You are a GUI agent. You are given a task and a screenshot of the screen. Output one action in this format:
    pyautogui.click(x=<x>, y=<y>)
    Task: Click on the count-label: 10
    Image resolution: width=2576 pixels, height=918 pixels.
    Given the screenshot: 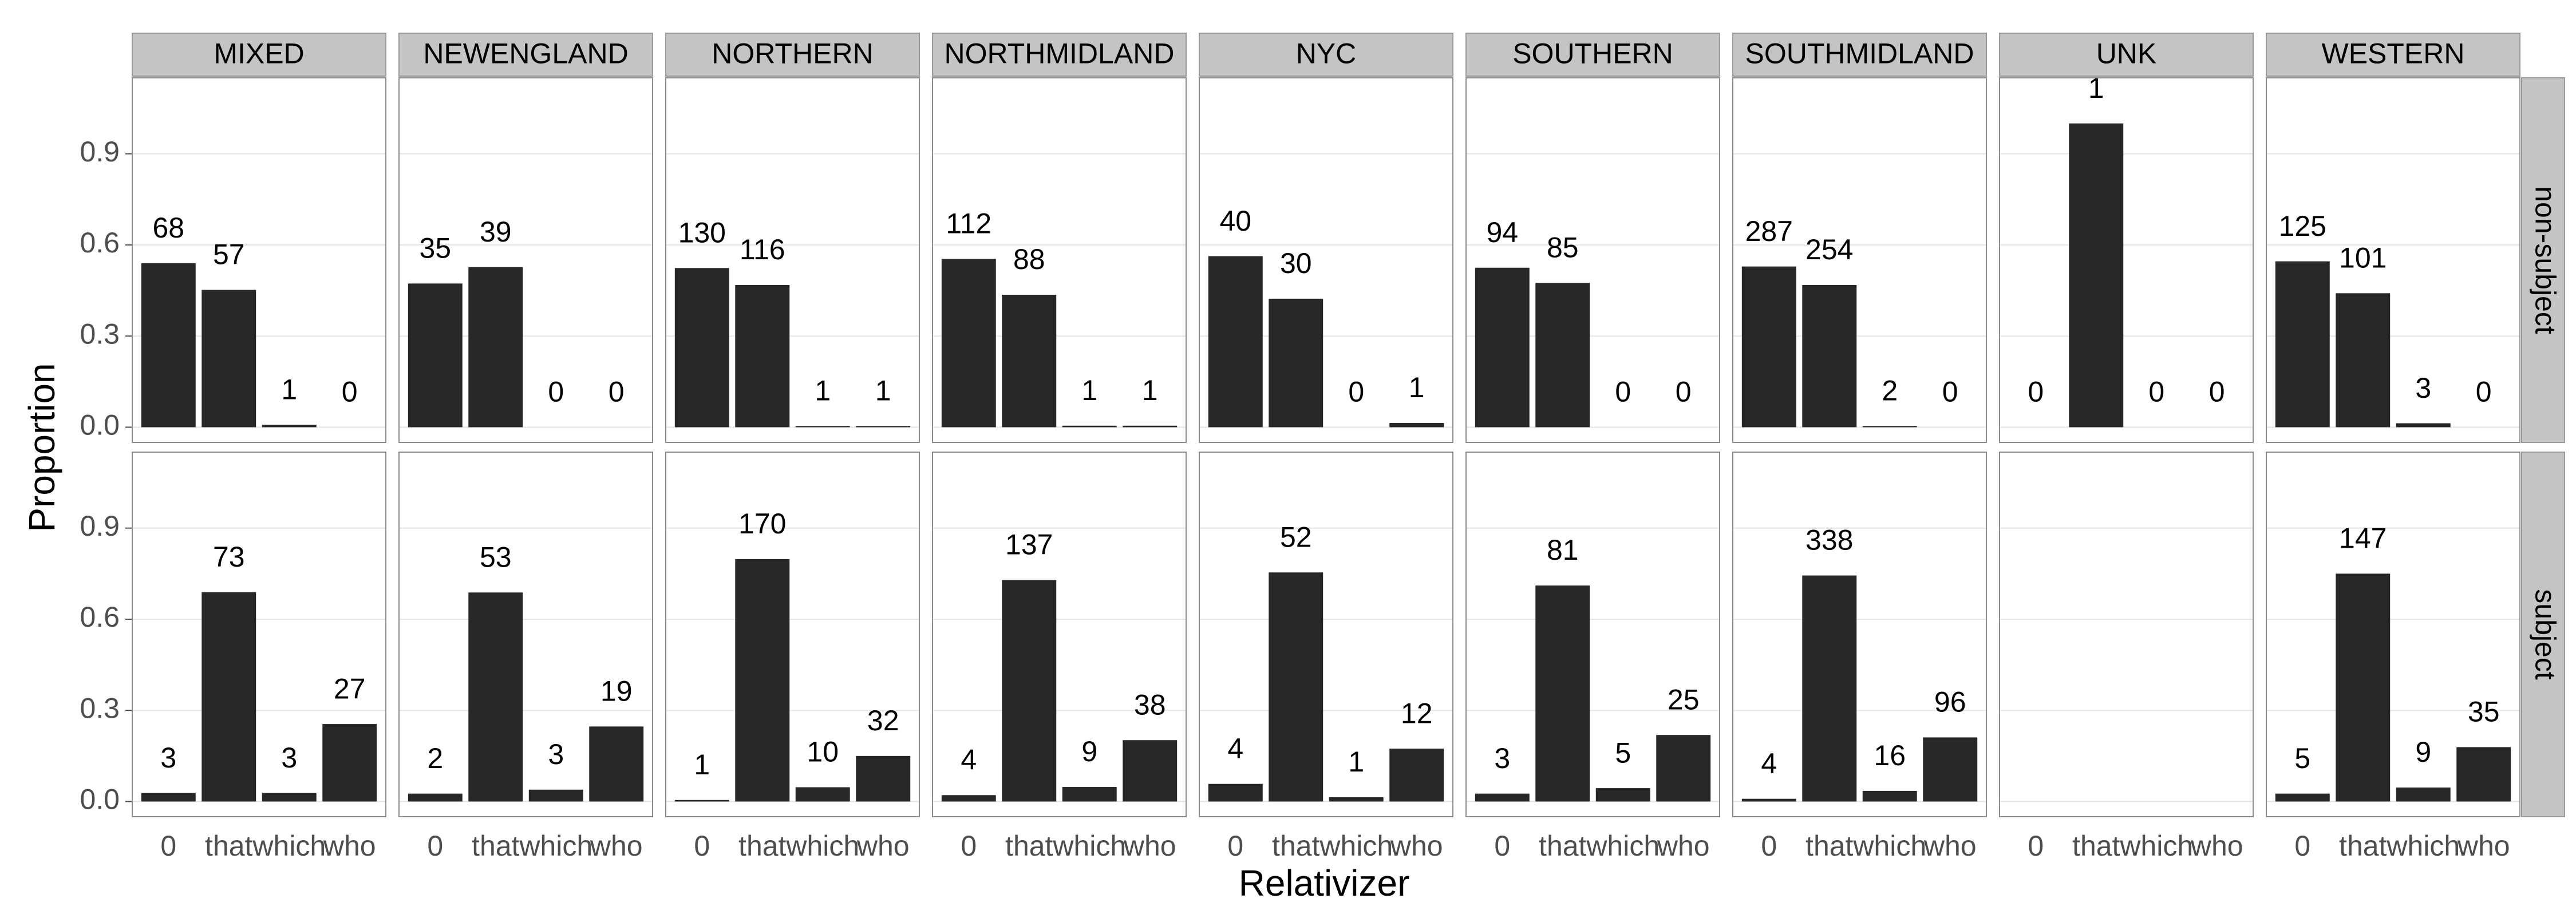 What is the action you would take?
    pyautogui.click(x=823, y=752)
    